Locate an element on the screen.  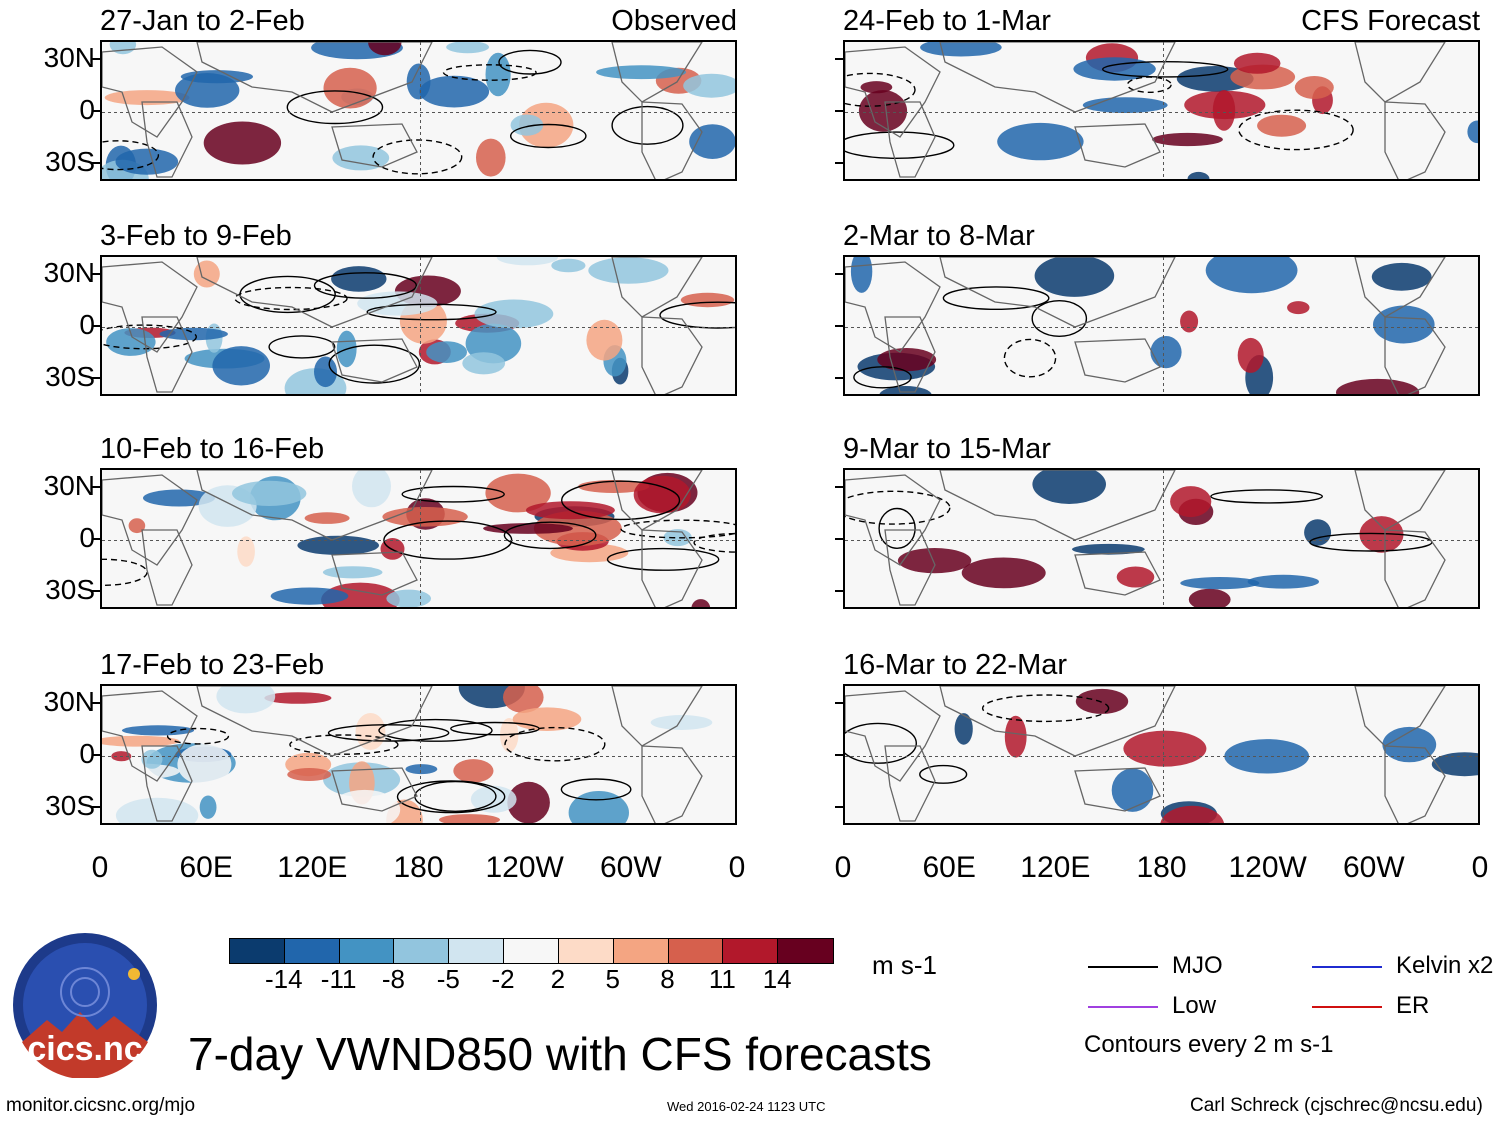
lon-tick: 180 is located at coordinates (418, 867).